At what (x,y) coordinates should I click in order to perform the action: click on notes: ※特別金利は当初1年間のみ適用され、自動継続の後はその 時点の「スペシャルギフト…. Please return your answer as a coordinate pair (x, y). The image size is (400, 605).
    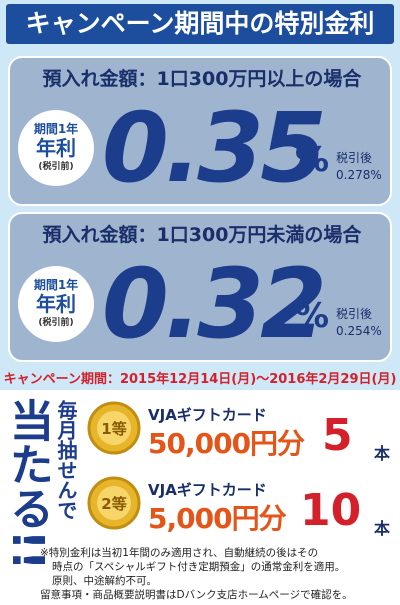
    Looking at the image, I should click on (196, 574).